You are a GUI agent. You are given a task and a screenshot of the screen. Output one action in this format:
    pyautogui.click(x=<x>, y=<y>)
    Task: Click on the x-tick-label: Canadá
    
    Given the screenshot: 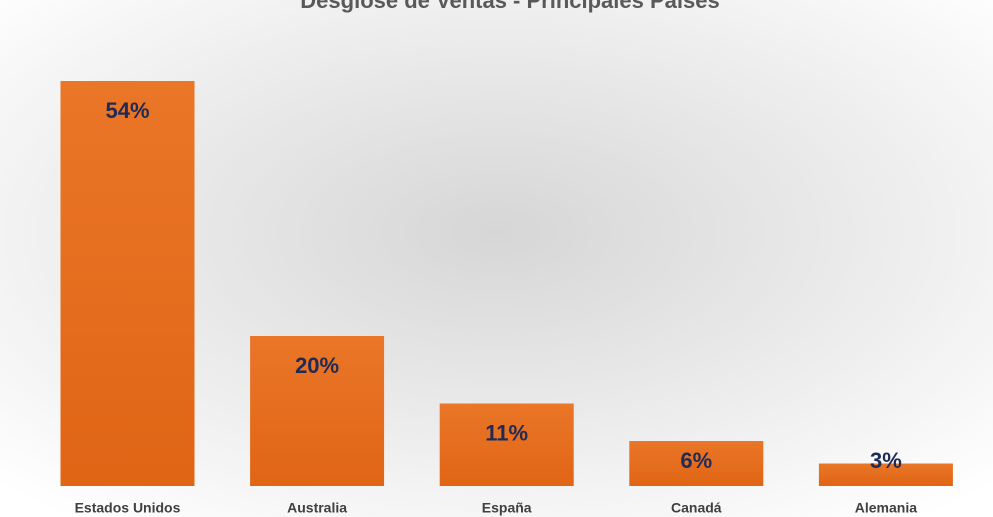 What is the action you would take?
    pyautogui.click(x=696, y=508)
    